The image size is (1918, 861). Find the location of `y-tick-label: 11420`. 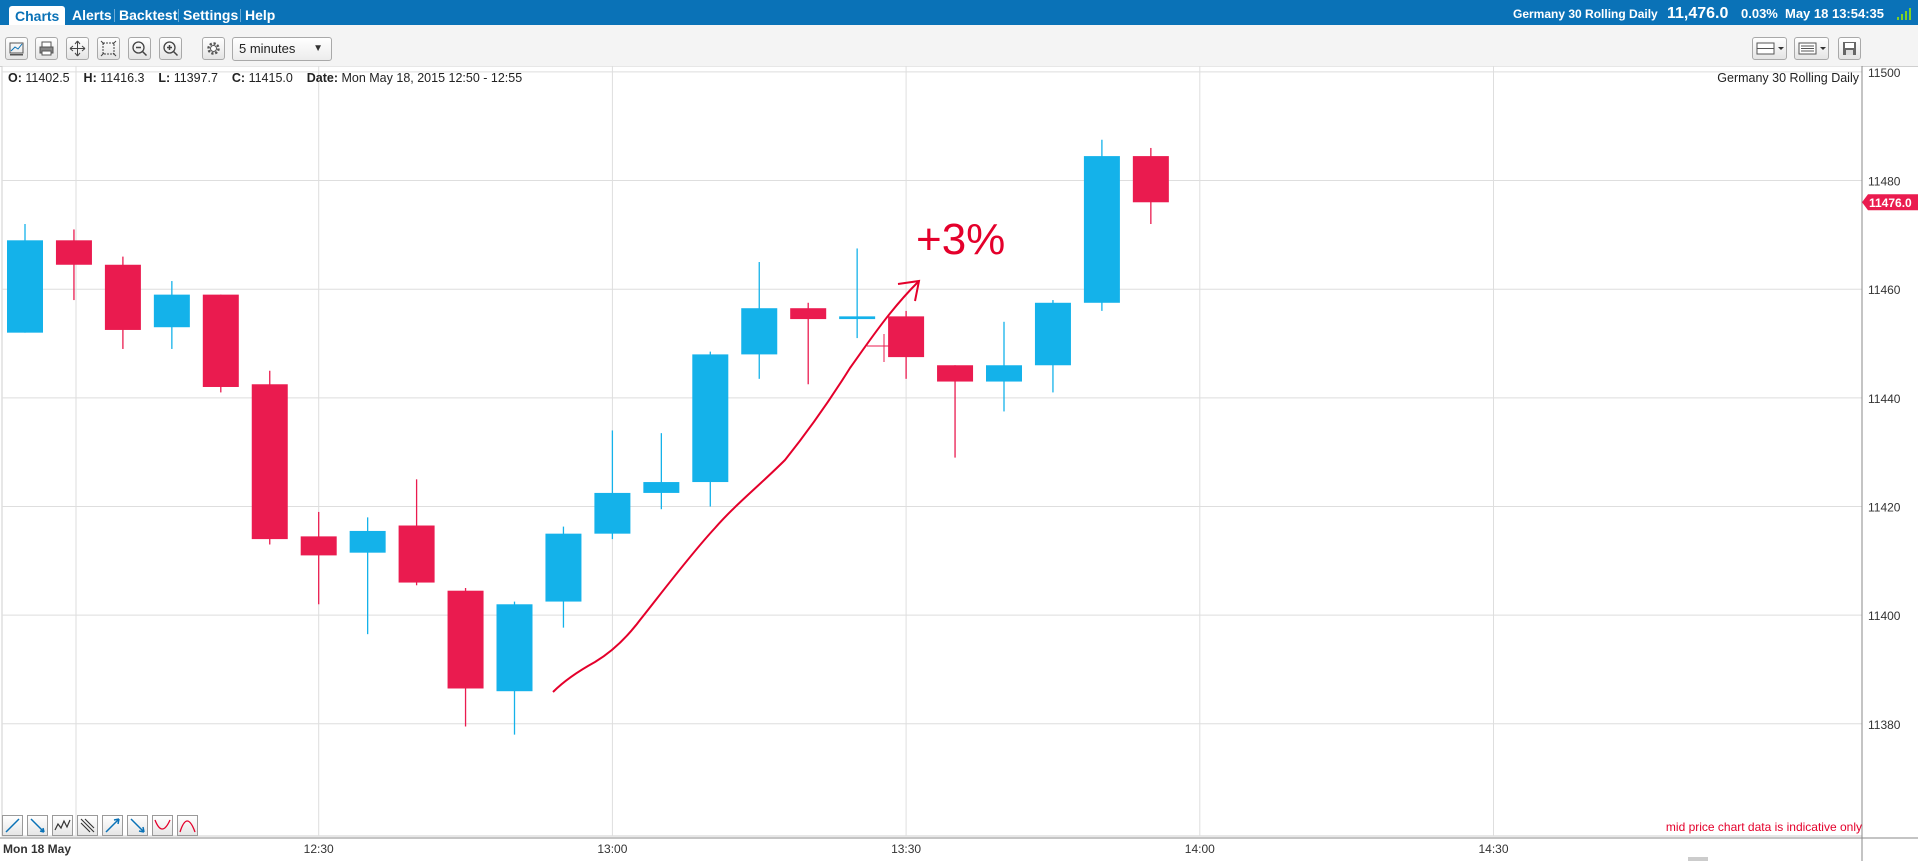

y-tick-label: 11420 is located at coordinates (1884, 508).